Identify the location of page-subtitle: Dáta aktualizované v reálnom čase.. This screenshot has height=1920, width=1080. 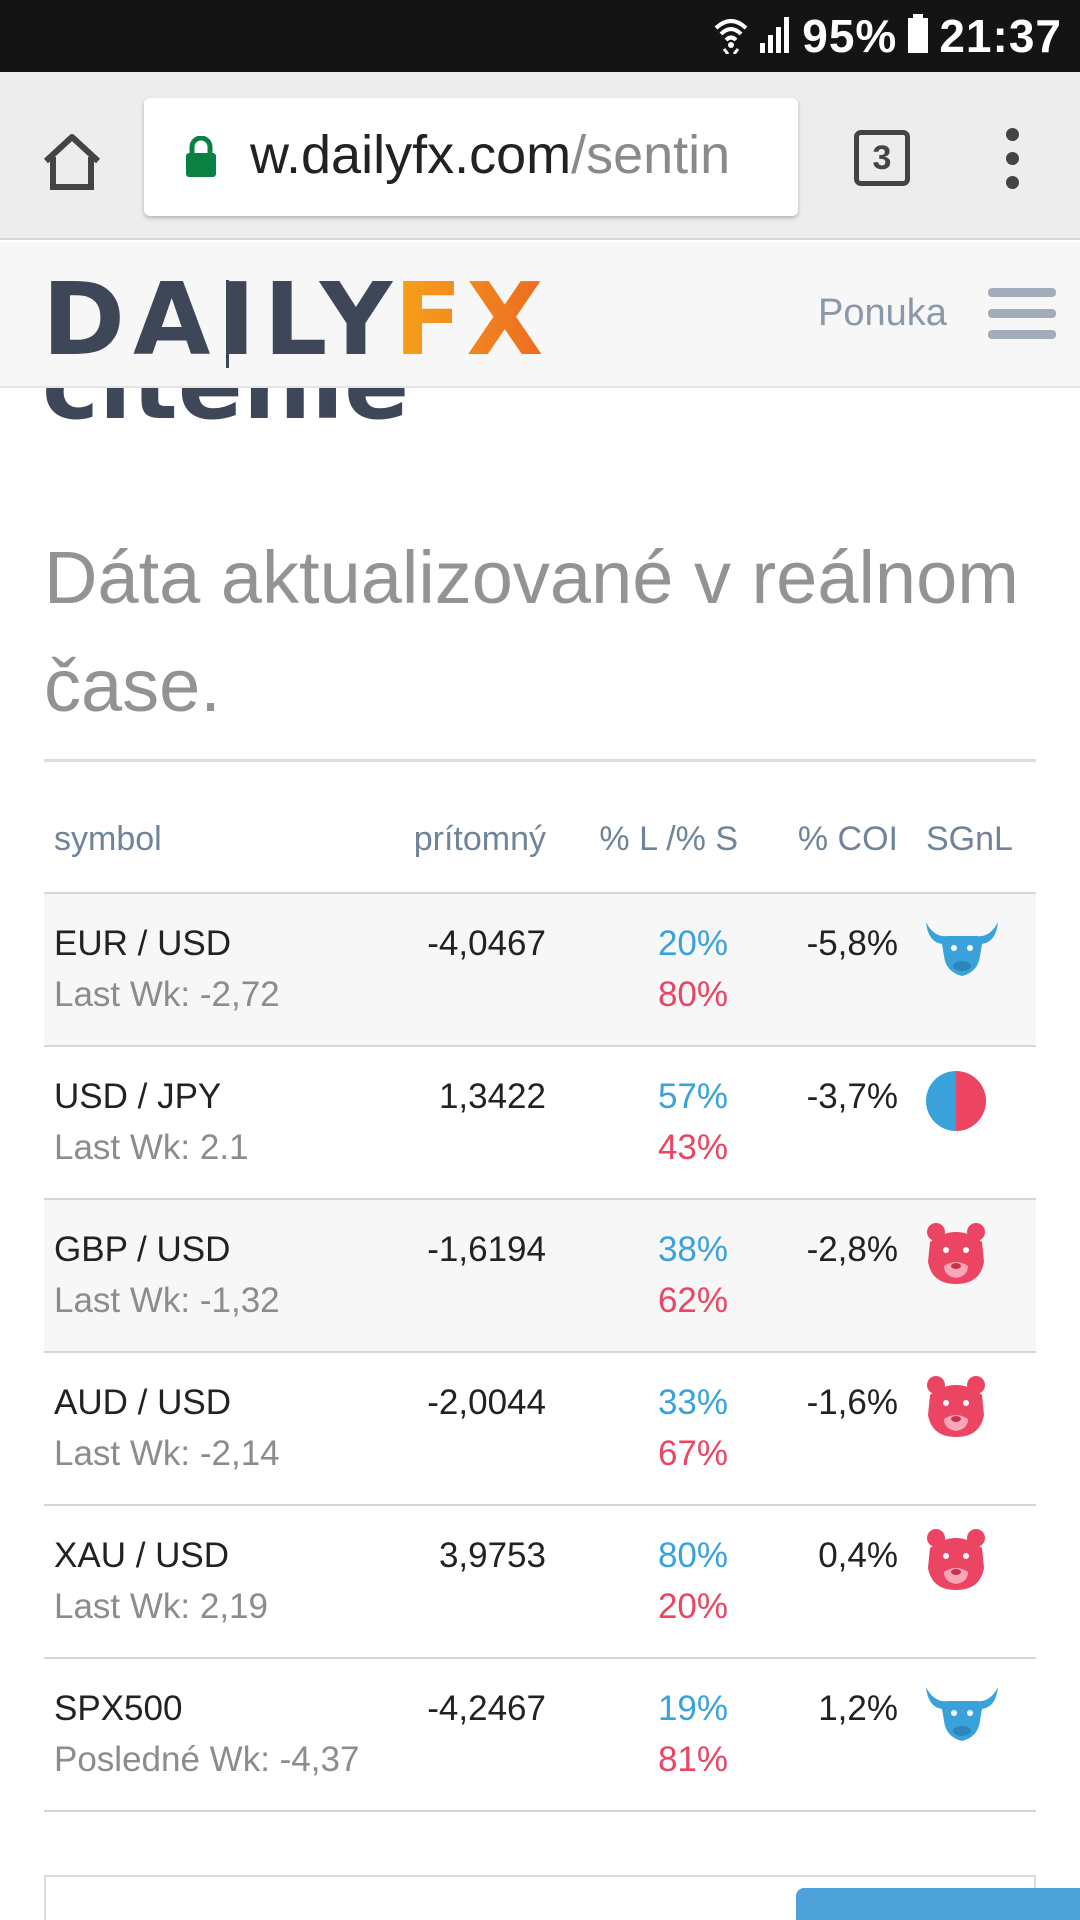
(531, 631).